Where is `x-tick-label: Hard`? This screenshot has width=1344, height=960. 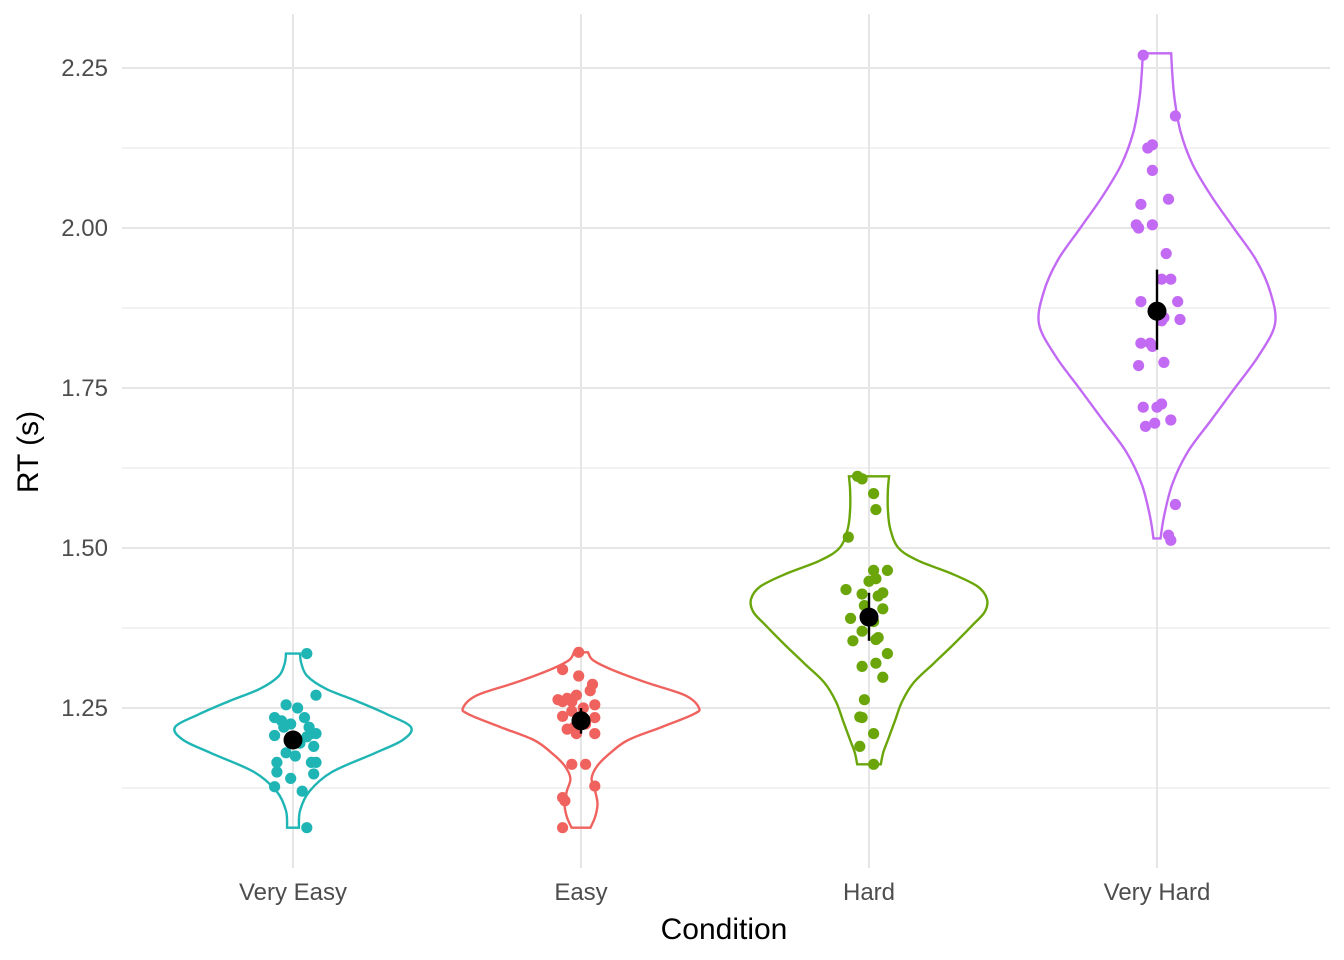 x-tick-label: Hard is located at coordinates (869, 892).